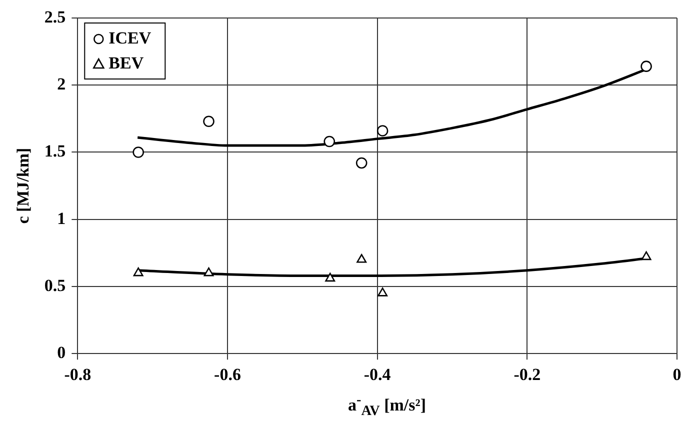  I want to click on y-tick-label: 0.5, so click(55, 285).